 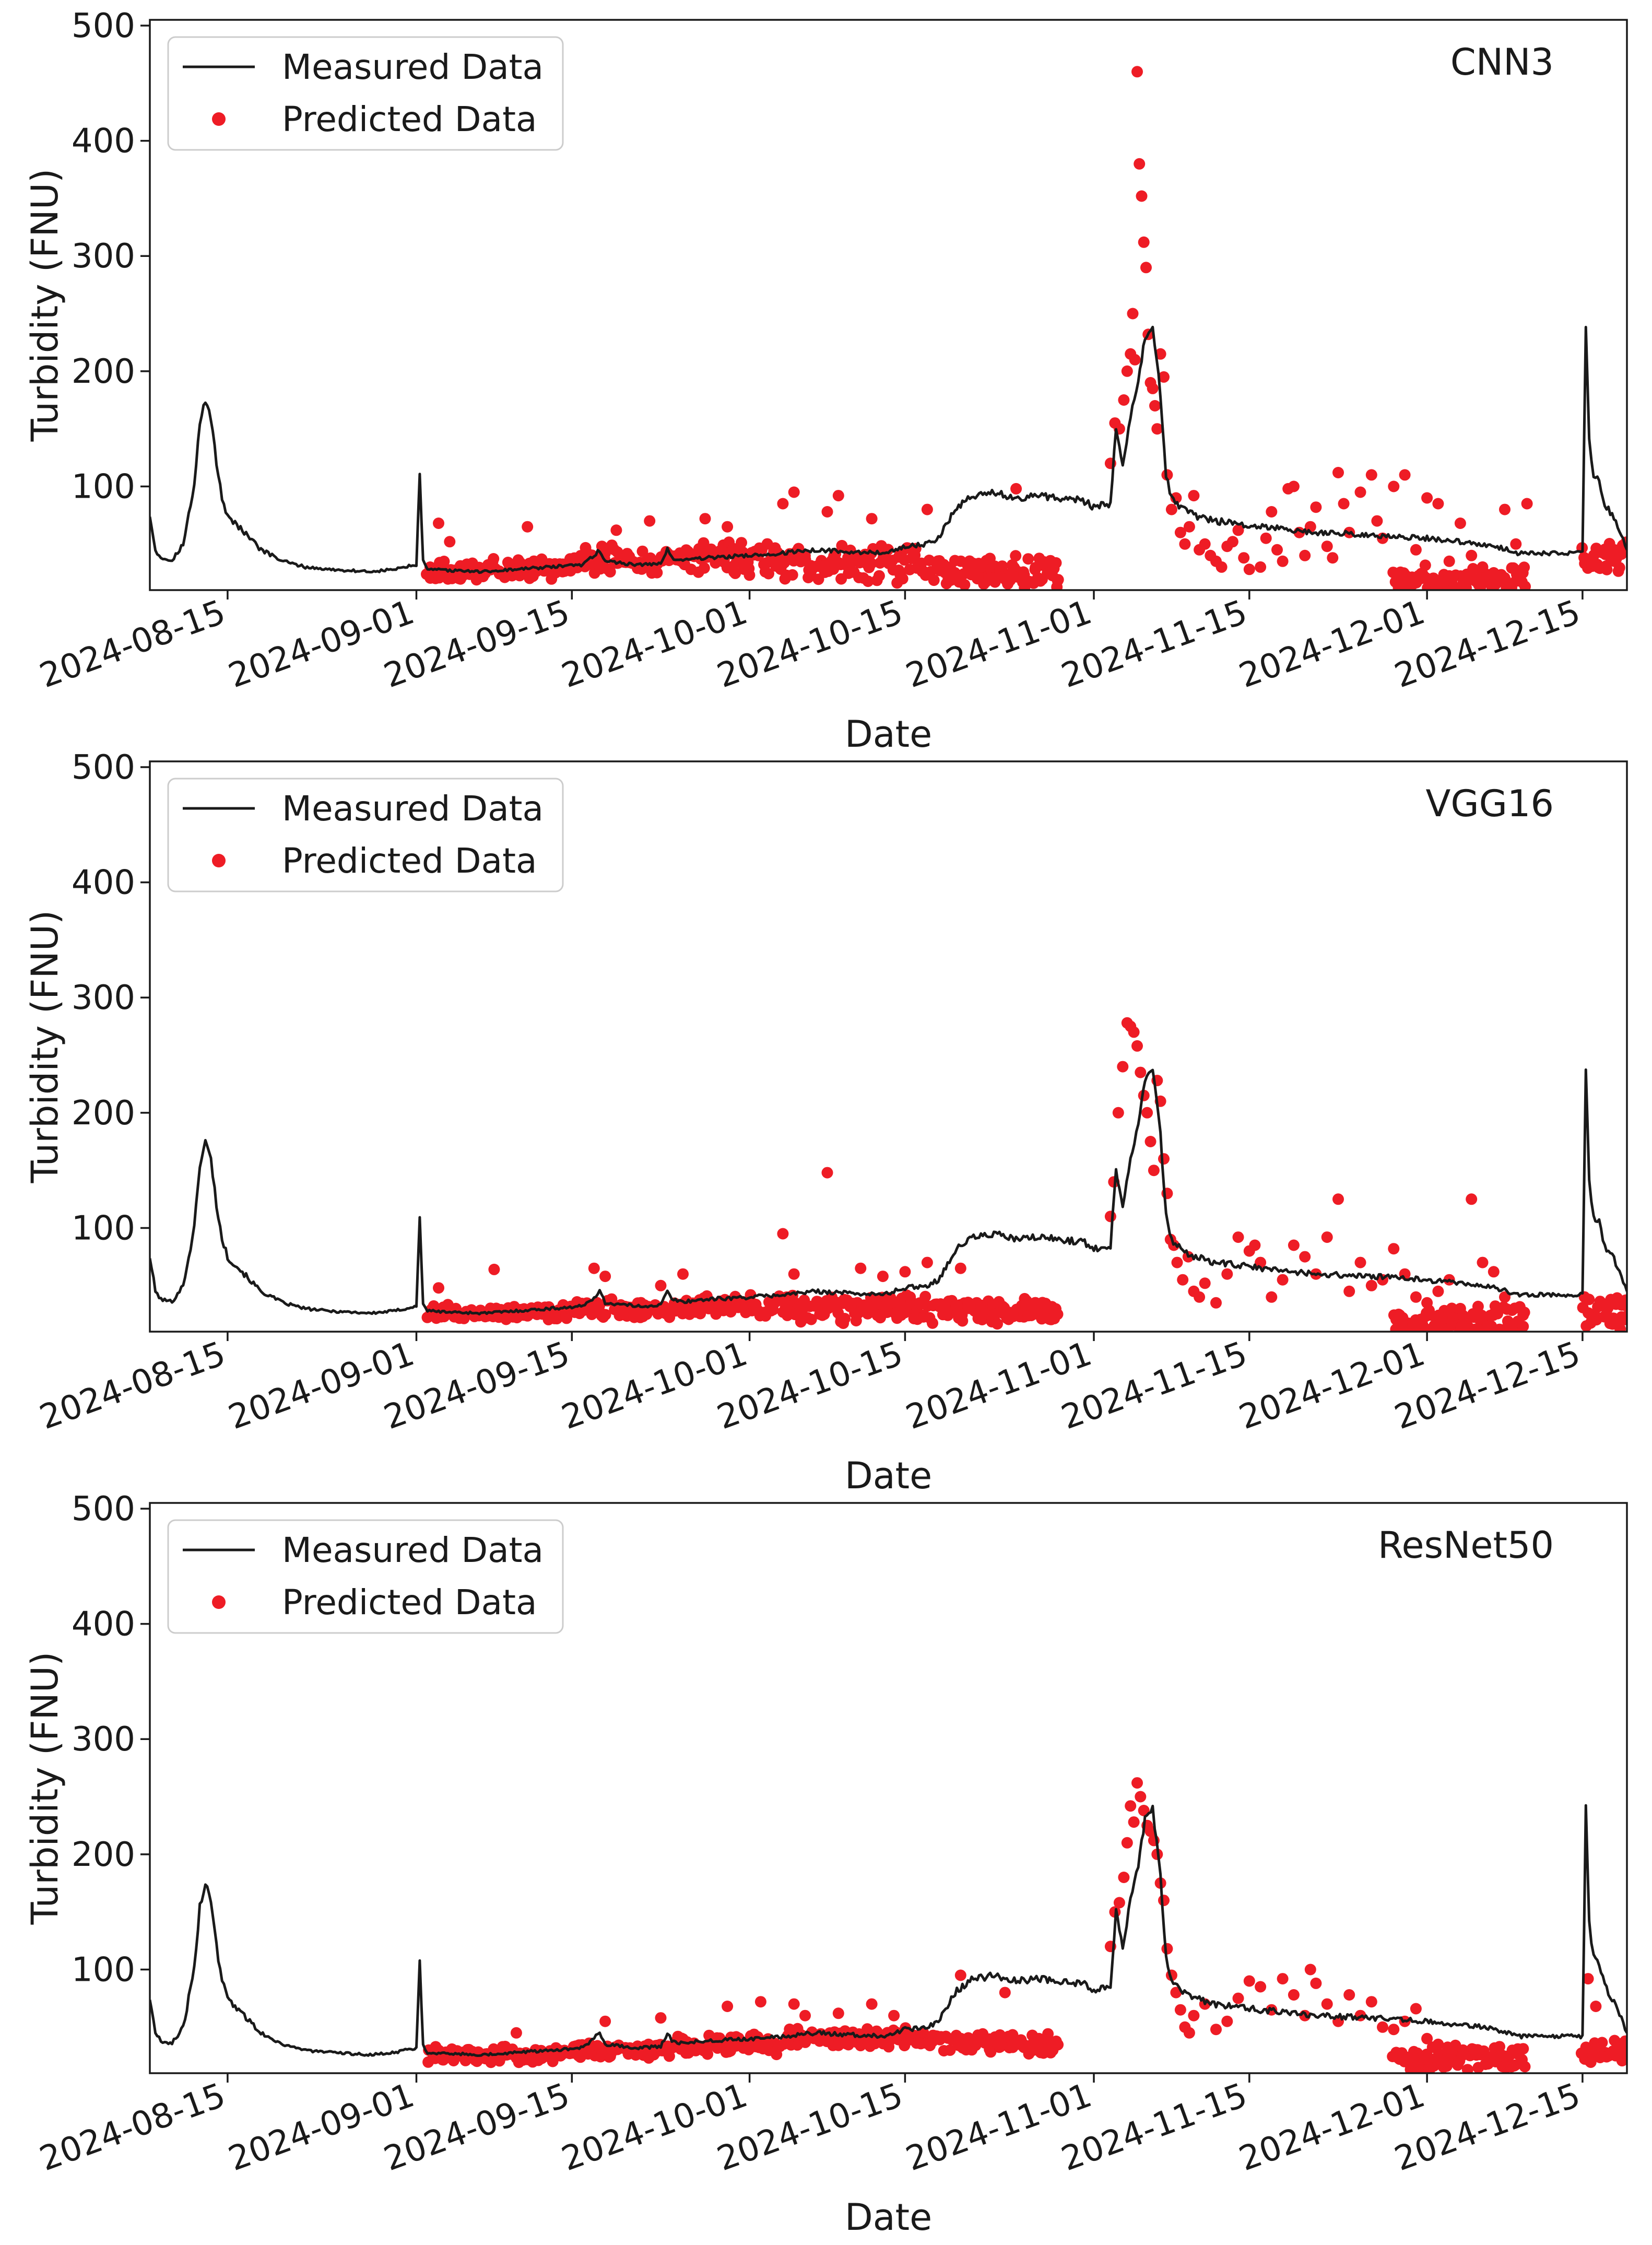 I want to click on legend: Measured Data Predicted Data, so click(x=365, y=835).